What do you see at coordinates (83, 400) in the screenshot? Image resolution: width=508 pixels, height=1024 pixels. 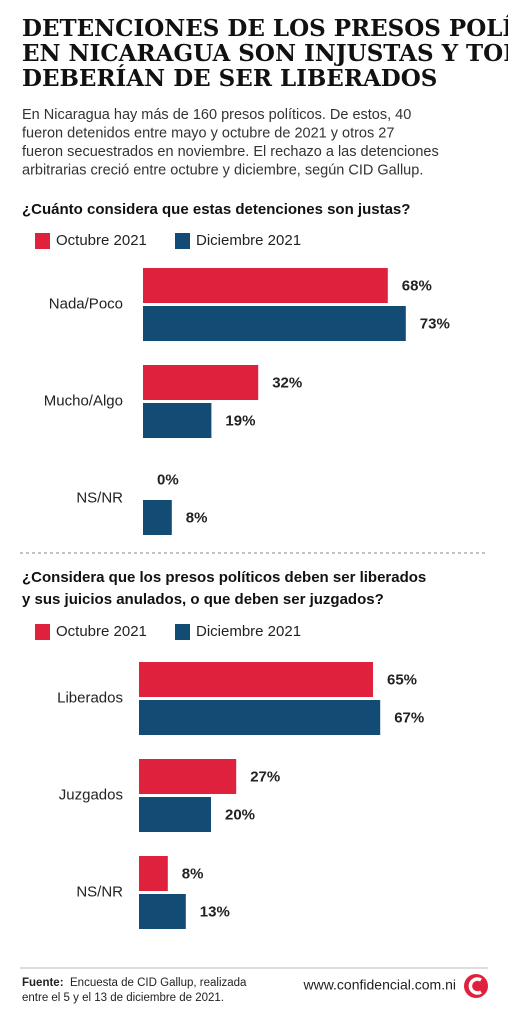 I see `category-label: Mucho/Algo` at bounding box center [83, 400].